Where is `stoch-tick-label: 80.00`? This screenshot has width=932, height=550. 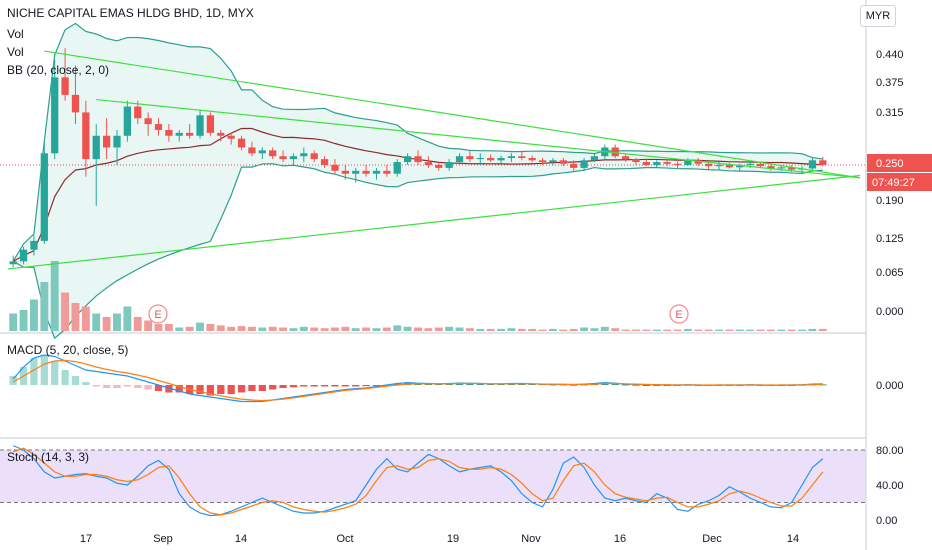
stoch-tick-label: 80.00 is located at coordinates (890, 451).